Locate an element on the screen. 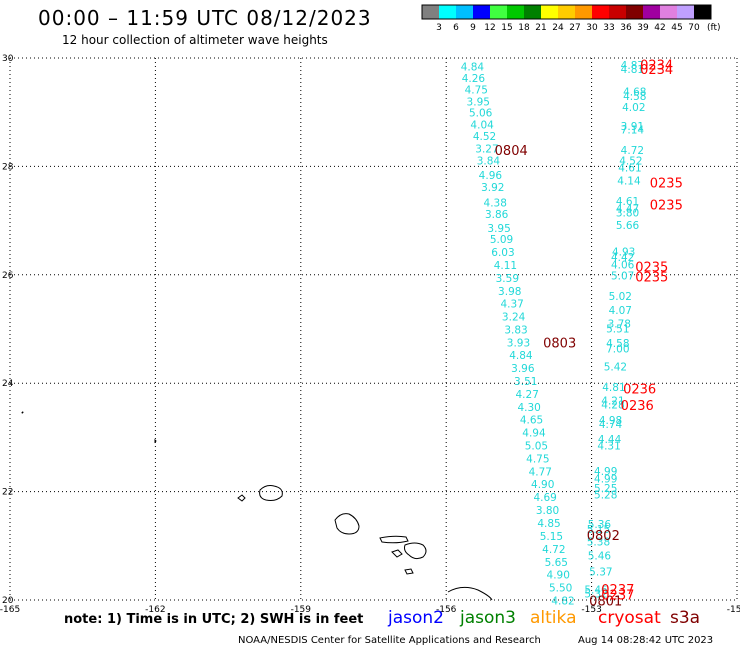 This screenshot has height=650, width=740. colorbar-label: 33 is located at coordinates (608, 28).